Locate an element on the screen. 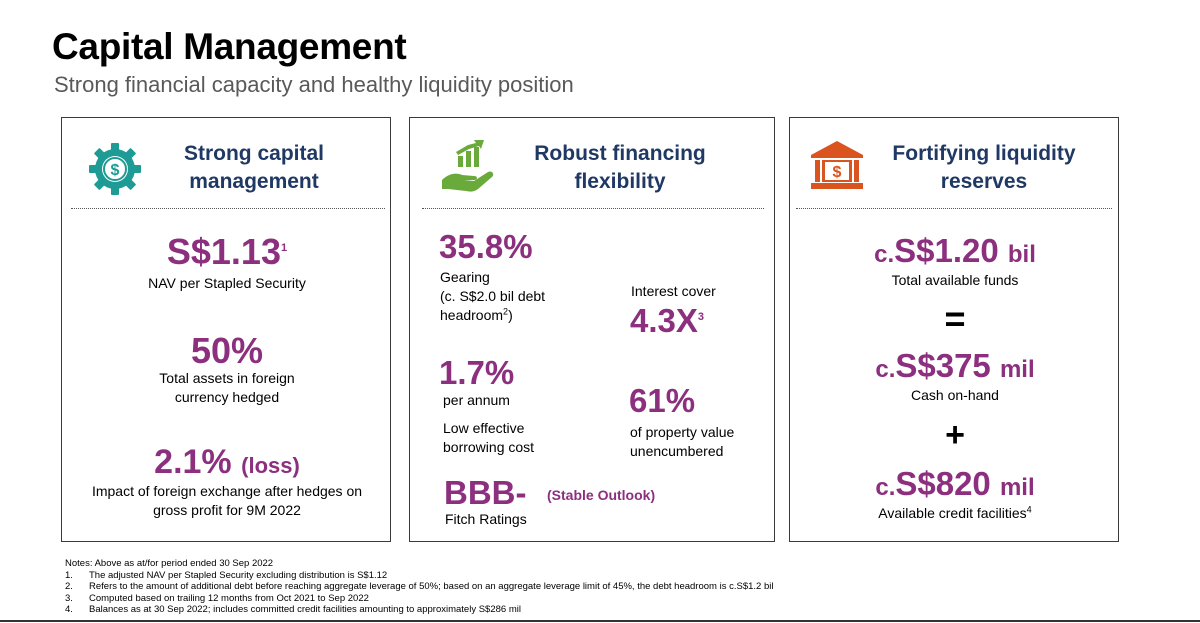  rating-label: Fitch Ratings is located at coordinates (486, 519).